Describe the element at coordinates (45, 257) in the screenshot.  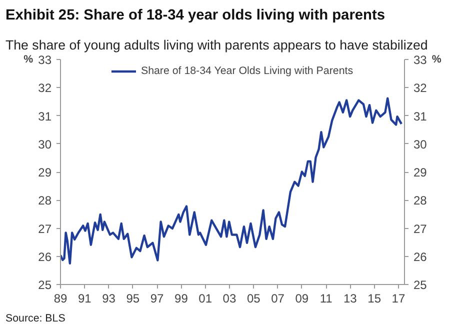
I see `y-tick-label: 26` at that location.